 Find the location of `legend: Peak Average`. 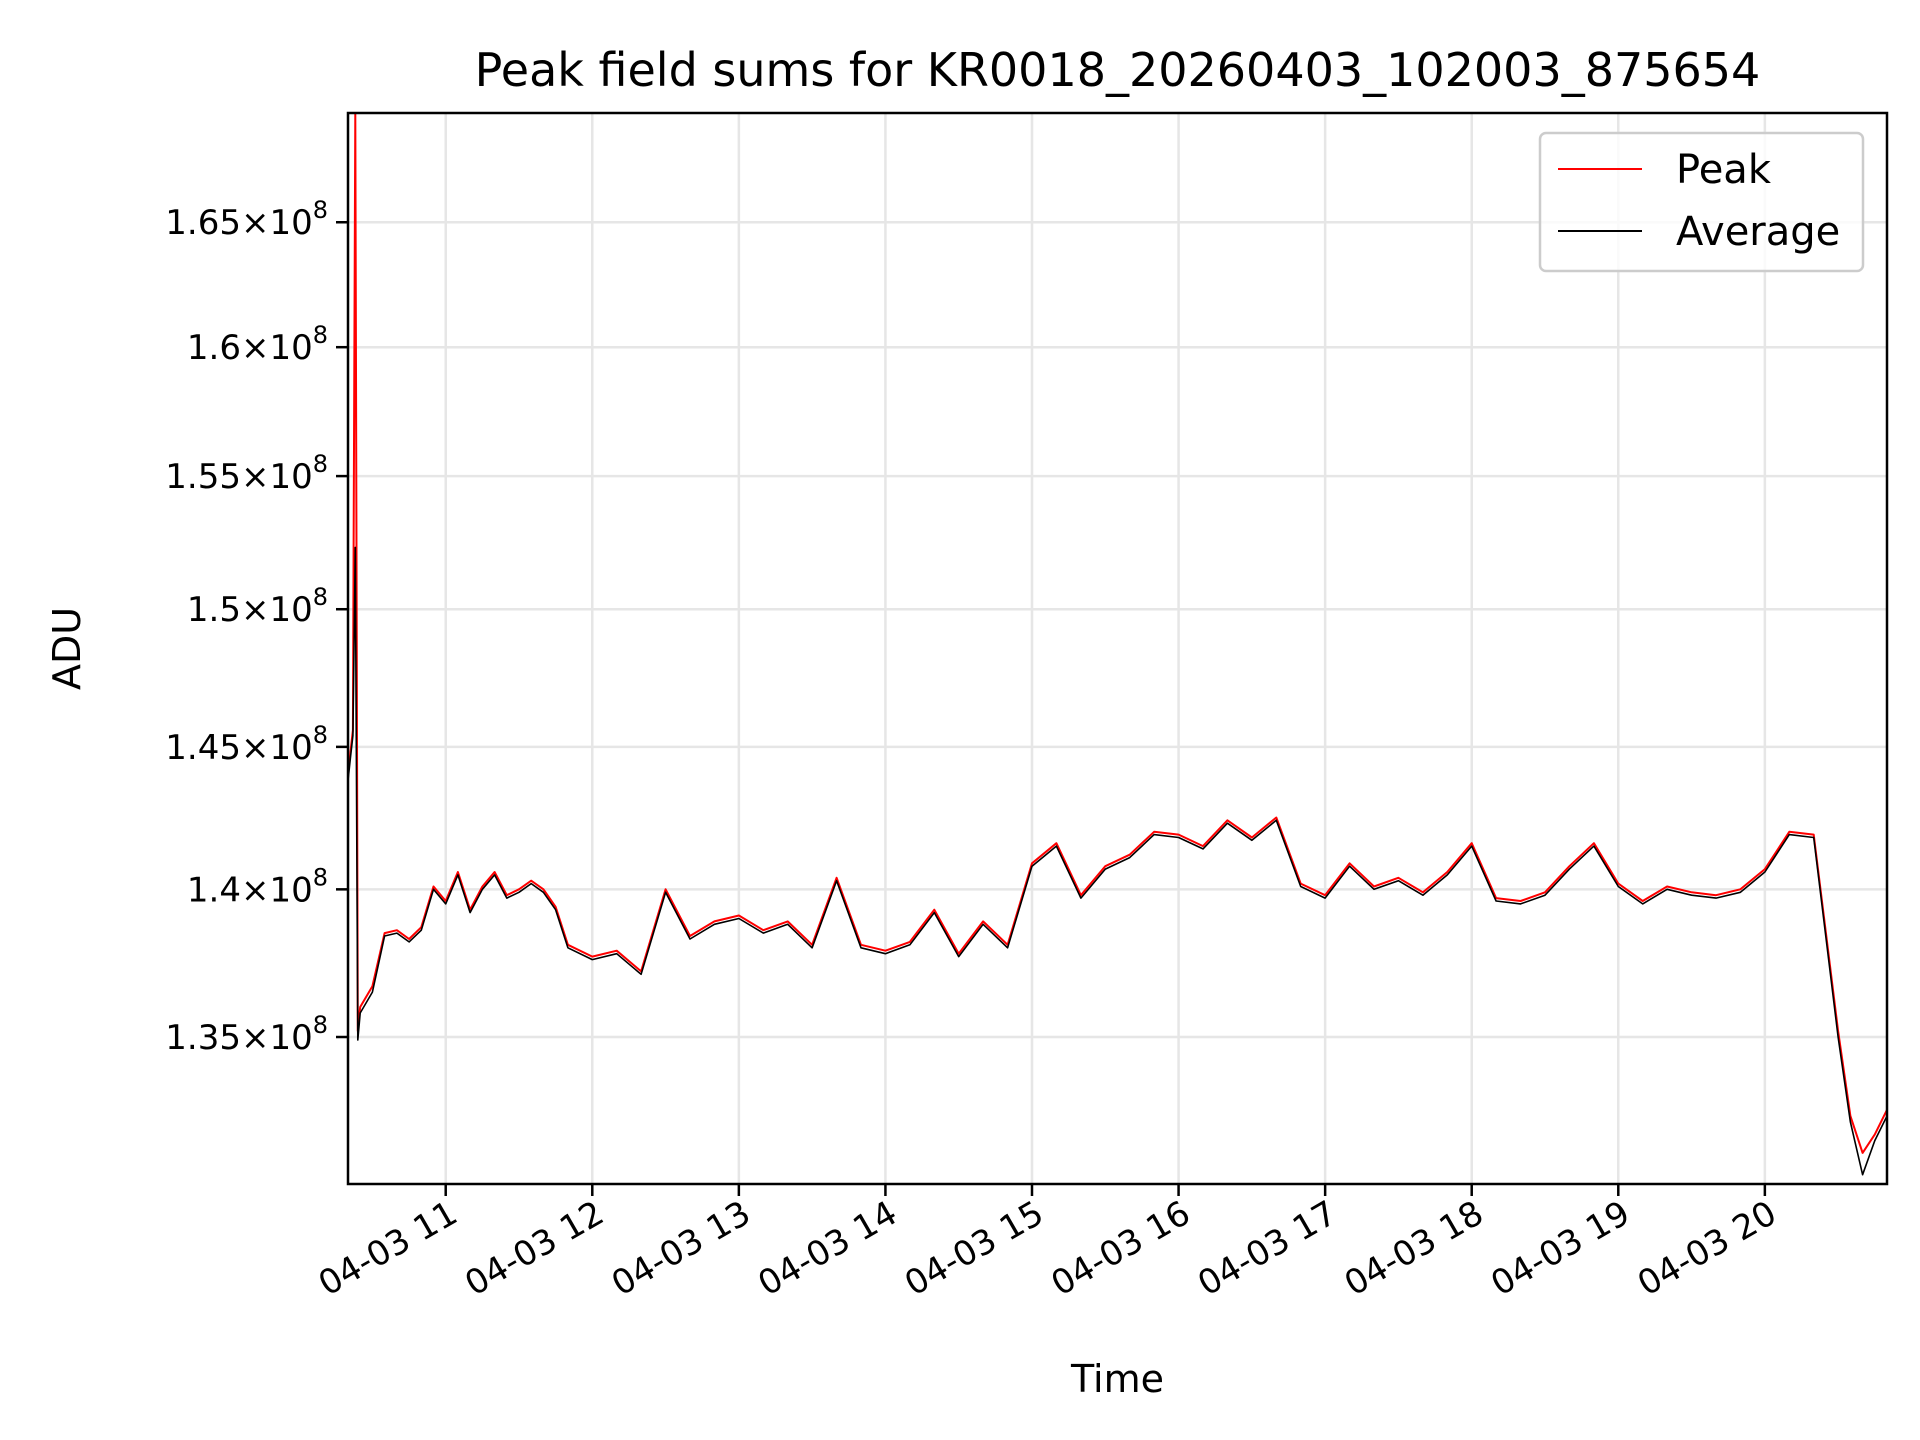

legend: Peak Average is located at coordinates (1701, 202).